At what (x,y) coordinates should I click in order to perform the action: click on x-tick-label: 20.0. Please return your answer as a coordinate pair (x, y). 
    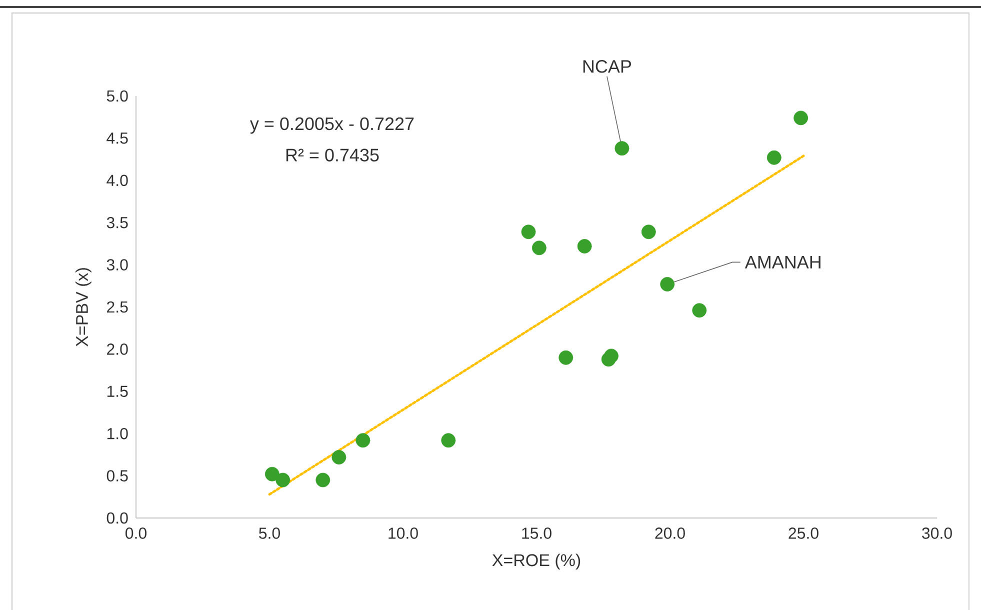
    Looking at the image, I should click on (670, 533).